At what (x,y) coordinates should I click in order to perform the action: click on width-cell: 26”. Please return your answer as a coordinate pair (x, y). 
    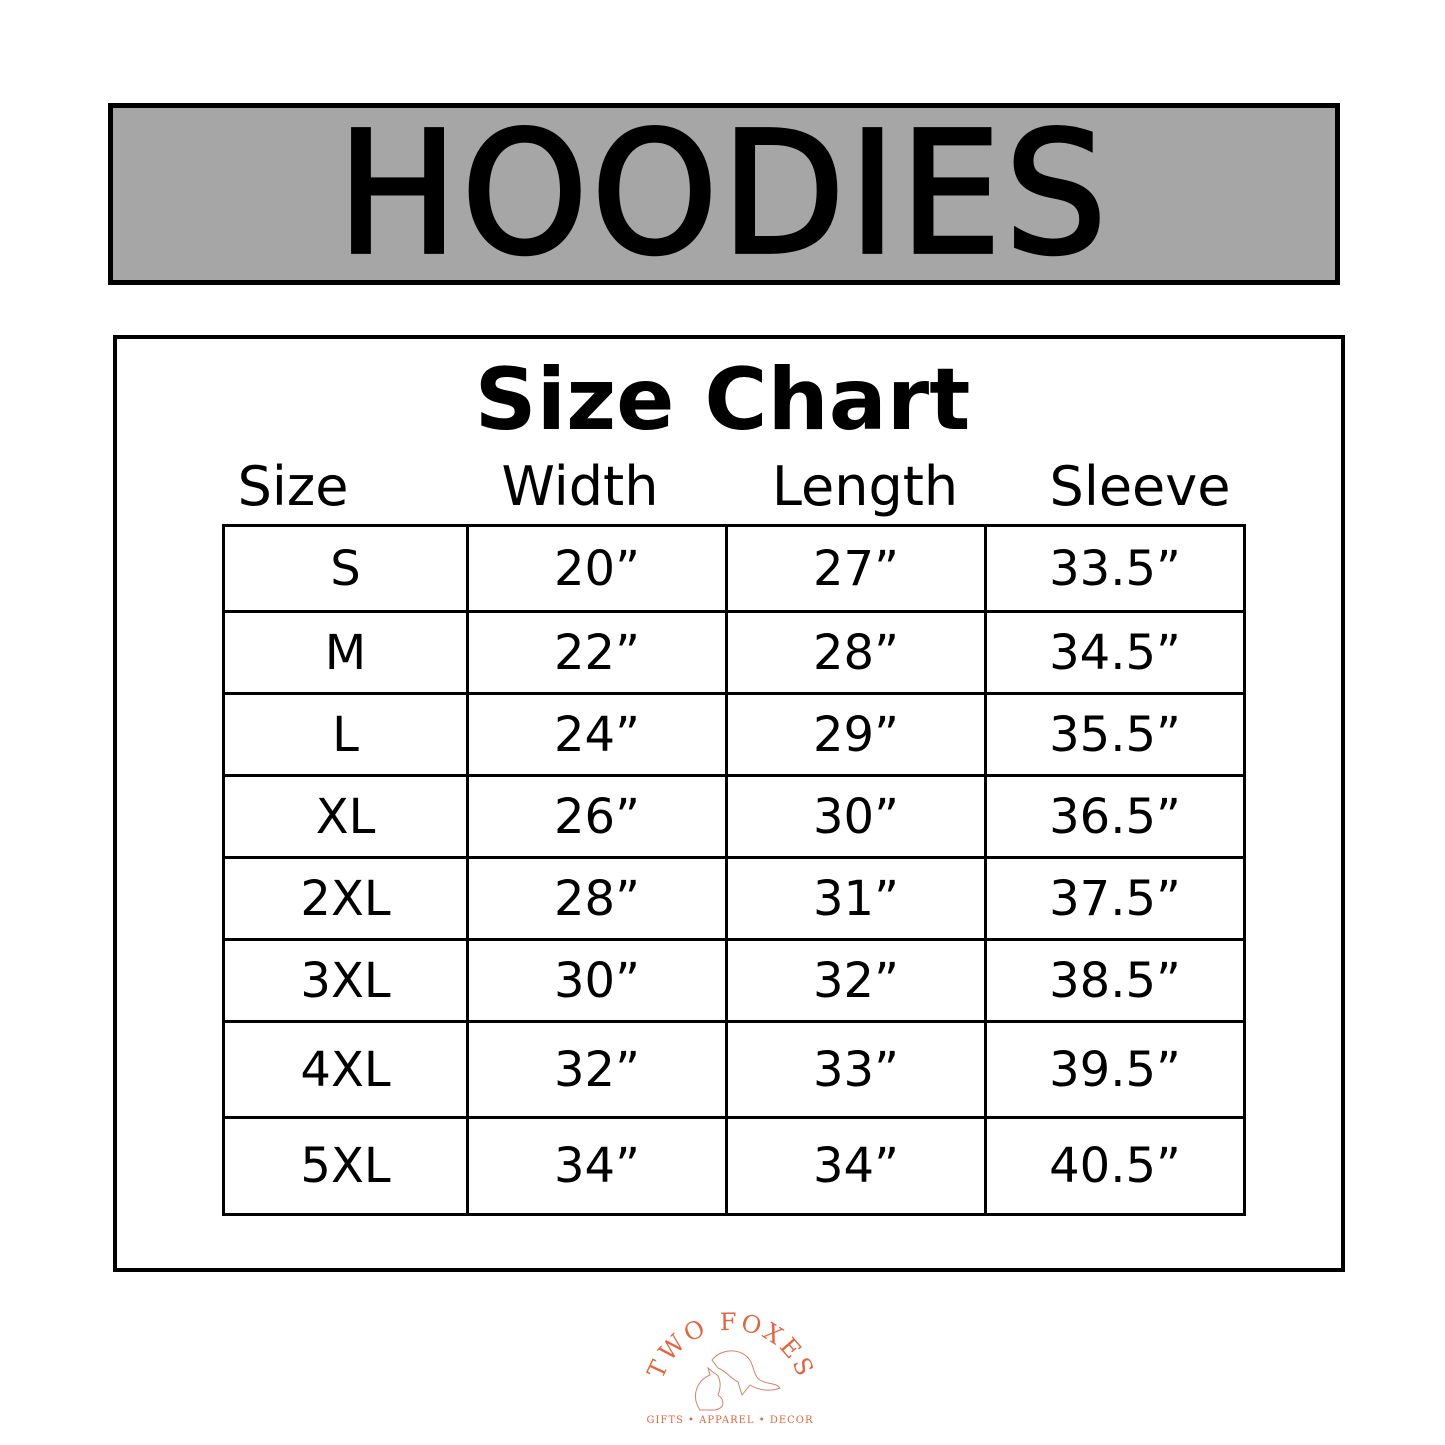
    Looking at the image, I should click on (597, 816).